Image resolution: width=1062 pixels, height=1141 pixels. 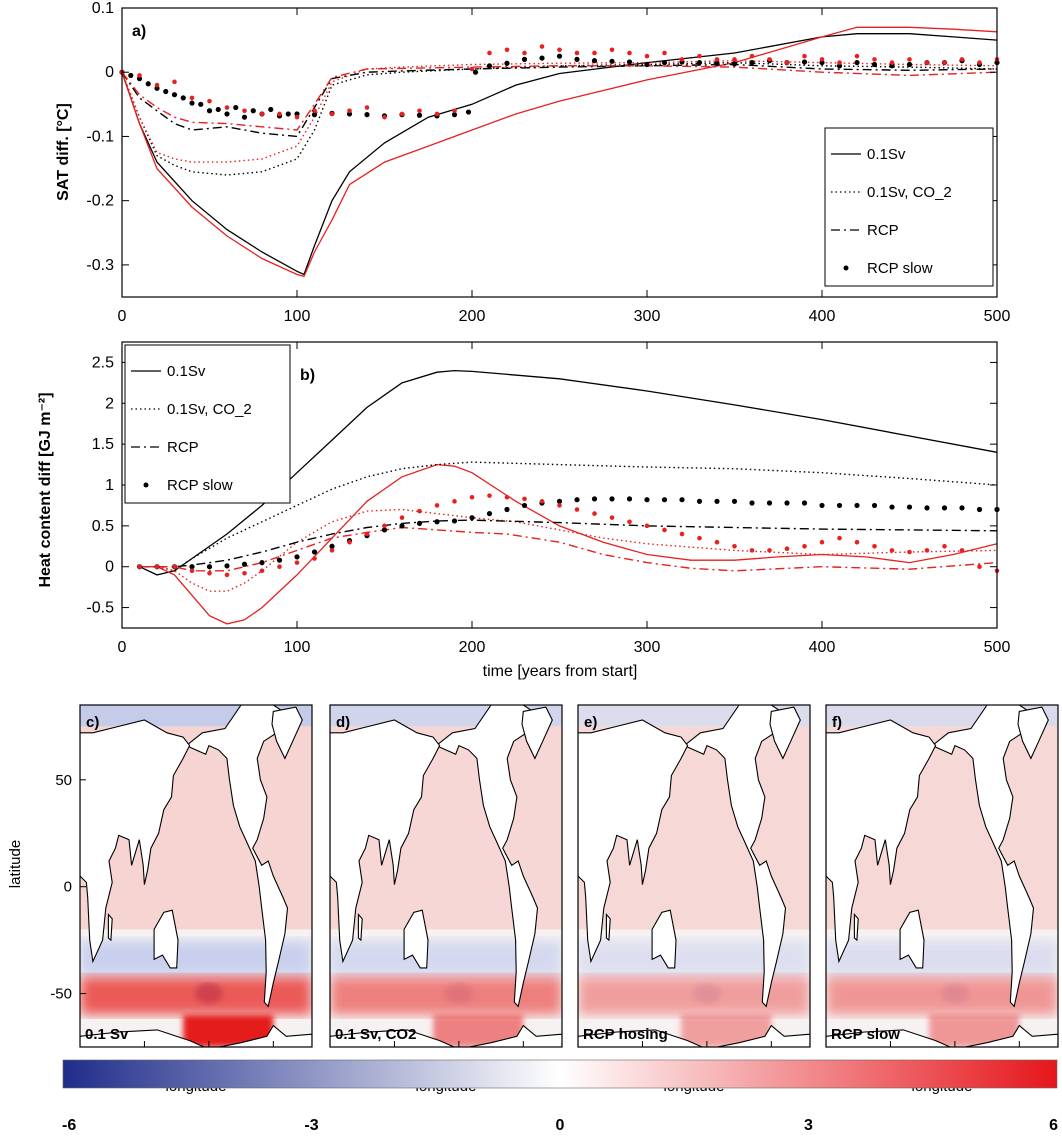 What do you see at coordinates (560, 1096) in the screenshot?
I see `colorbar: -6 -3 0 3 6` at bounding box center [560, 1096].